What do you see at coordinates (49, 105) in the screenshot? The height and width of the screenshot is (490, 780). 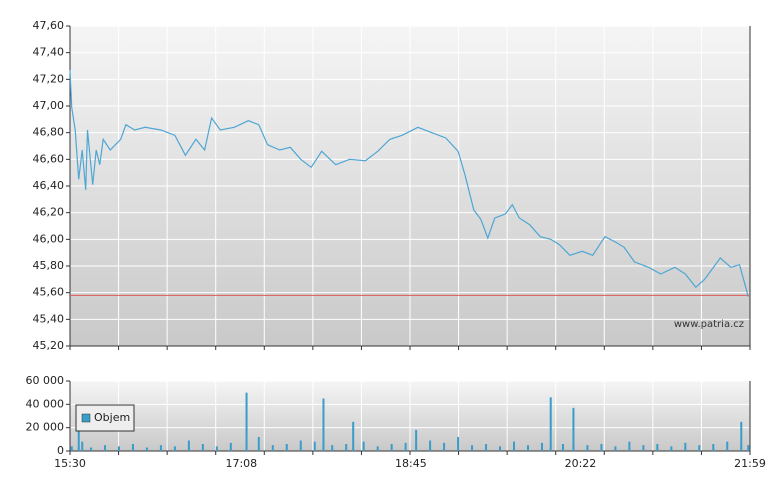 I see `y-tick-label: 47,00` at bounding box center [49, 105].